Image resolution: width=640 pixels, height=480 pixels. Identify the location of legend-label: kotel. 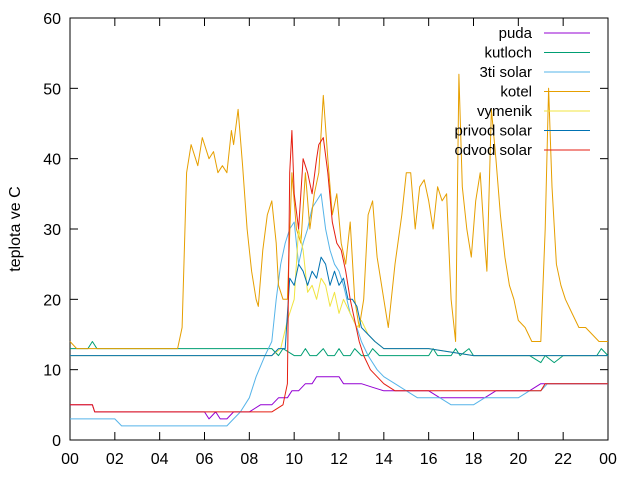
(516, 92).